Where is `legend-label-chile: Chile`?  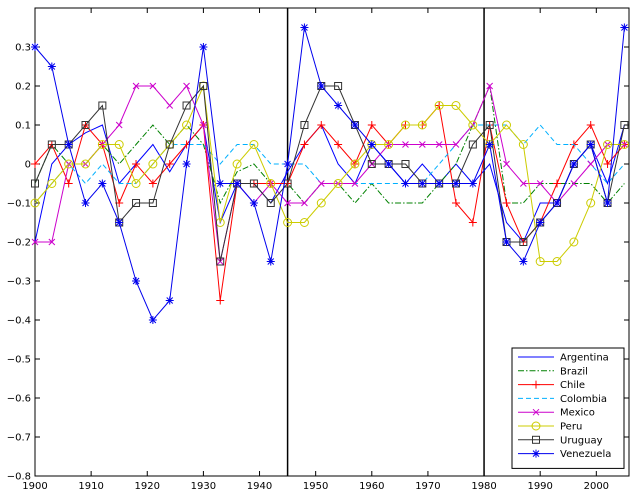
legend-label-chile: Chile is located at coordinates (572, 385).